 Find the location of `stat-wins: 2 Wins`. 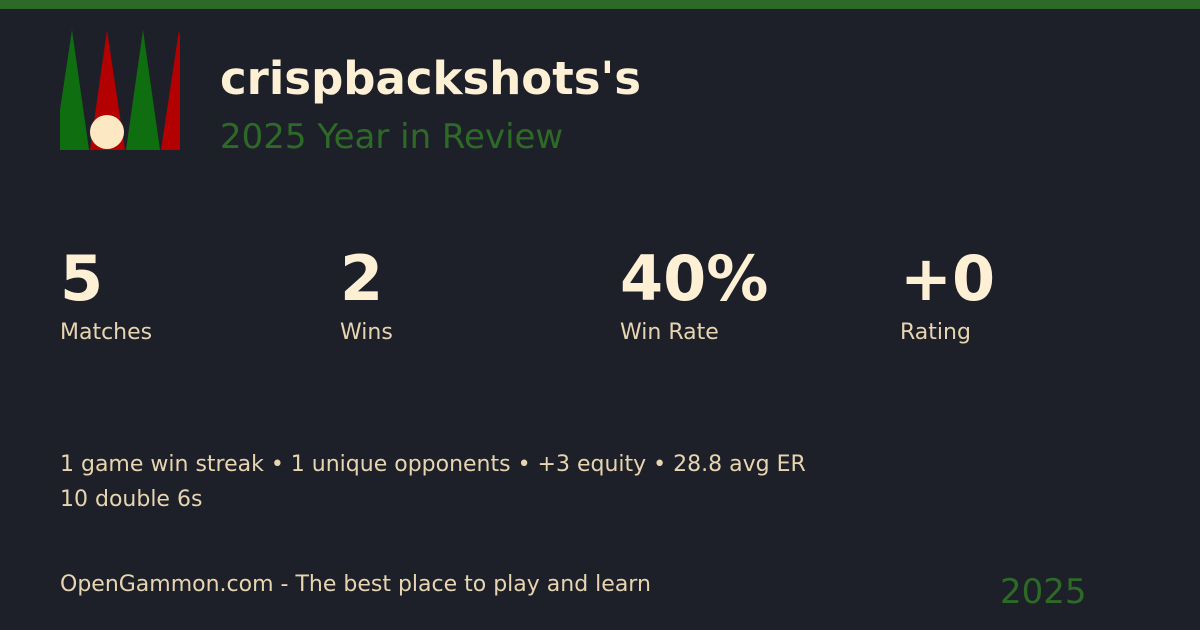

stat-wins: 2 Wins is located at coordinates (366, 293).